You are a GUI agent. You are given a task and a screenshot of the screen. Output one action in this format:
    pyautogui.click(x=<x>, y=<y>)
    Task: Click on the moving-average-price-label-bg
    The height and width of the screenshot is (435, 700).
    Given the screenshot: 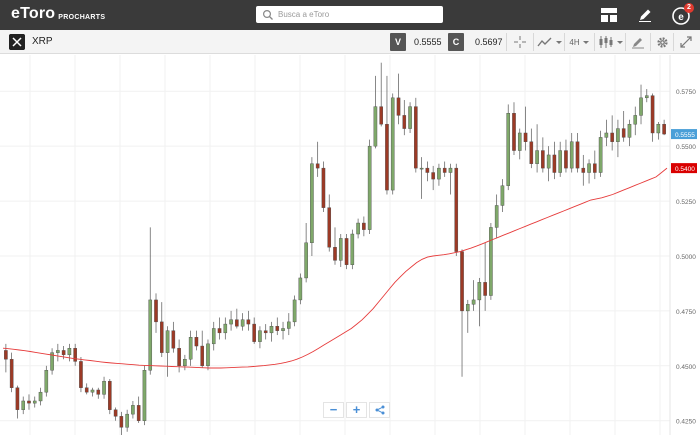 What is the action you would take?
    pyautogui.click(x=684, y=168)
    